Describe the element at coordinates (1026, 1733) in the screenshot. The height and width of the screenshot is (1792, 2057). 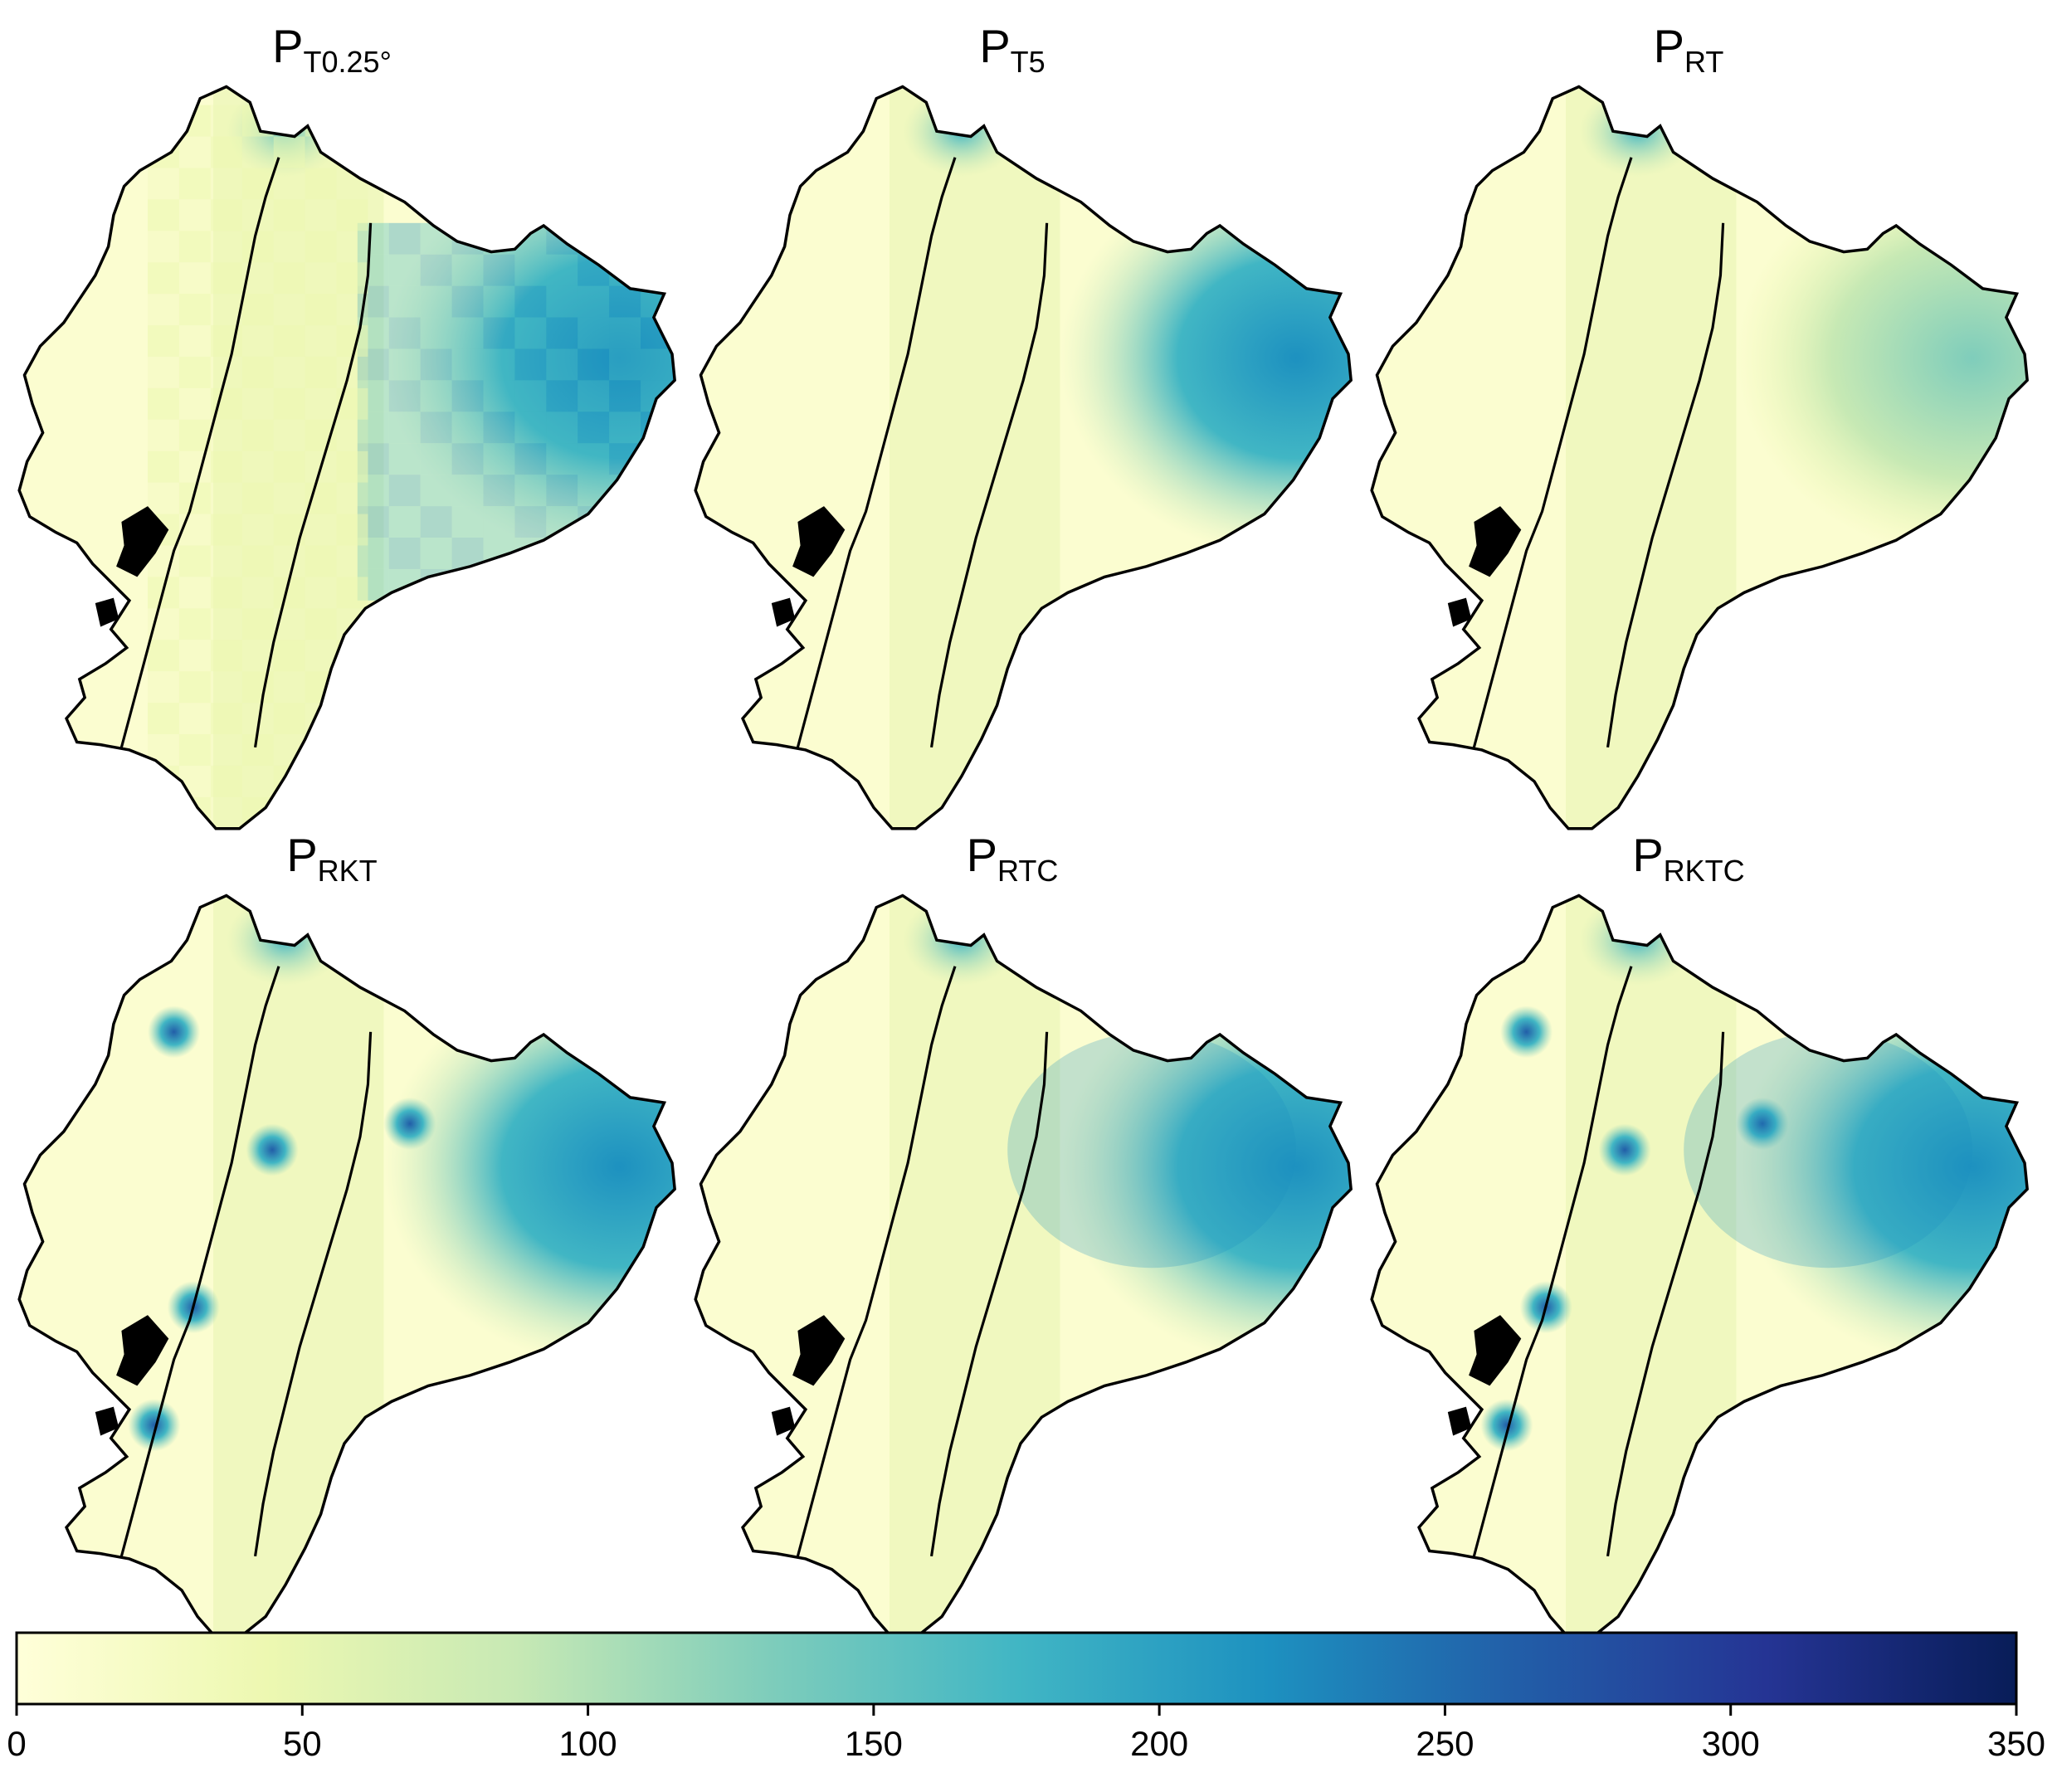
I see `colorbar-ticks: 0 50 100 150 200 250 300 350` at that location.